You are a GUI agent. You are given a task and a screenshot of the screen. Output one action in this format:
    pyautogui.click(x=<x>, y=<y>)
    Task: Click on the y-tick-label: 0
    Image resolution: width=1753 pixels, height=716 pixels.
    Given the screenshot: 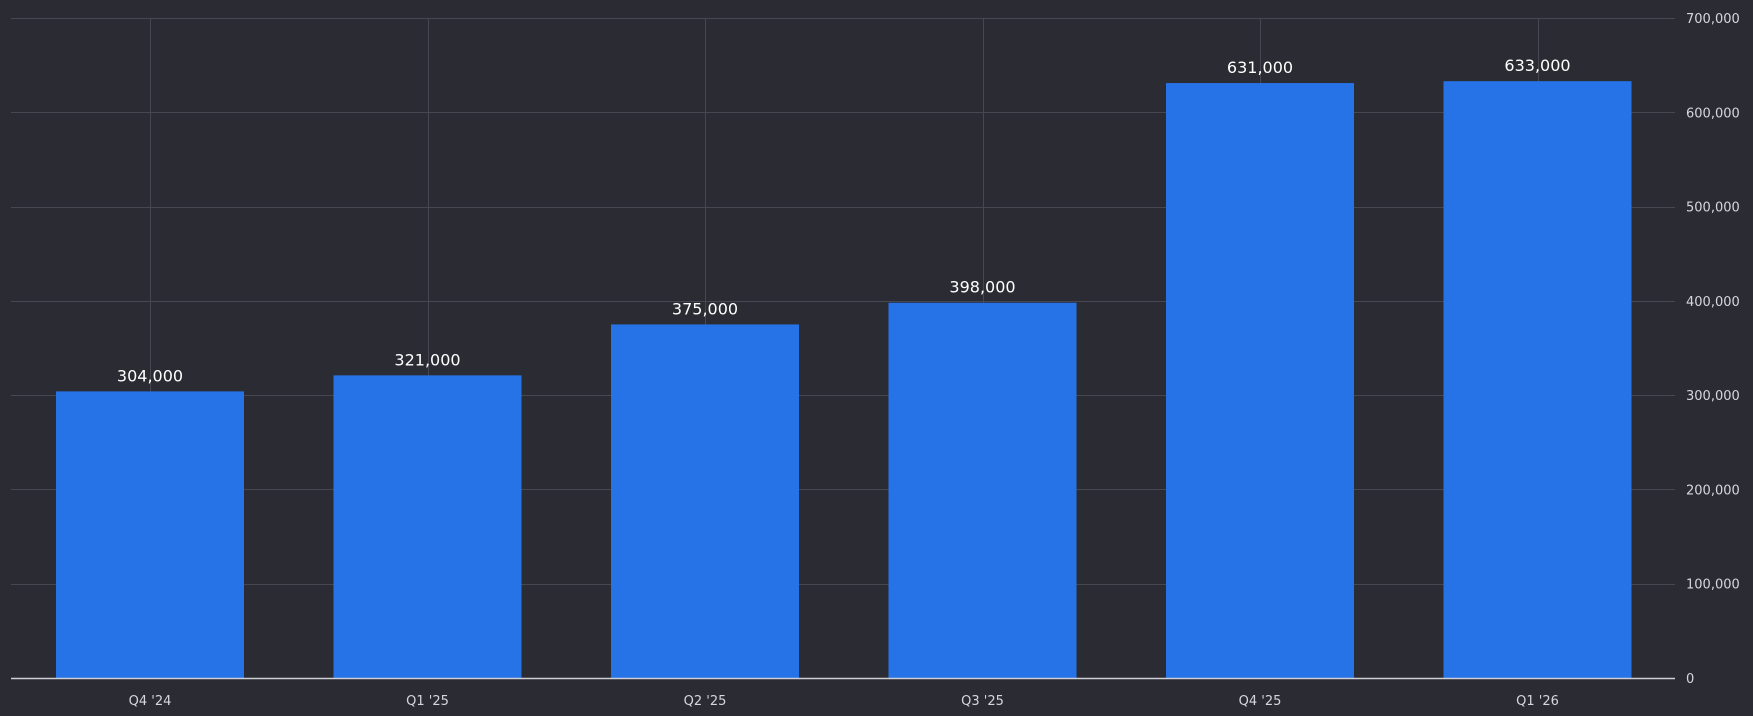 What is the action you would take?
    pyautogui.click(x=1690, y=679)
    